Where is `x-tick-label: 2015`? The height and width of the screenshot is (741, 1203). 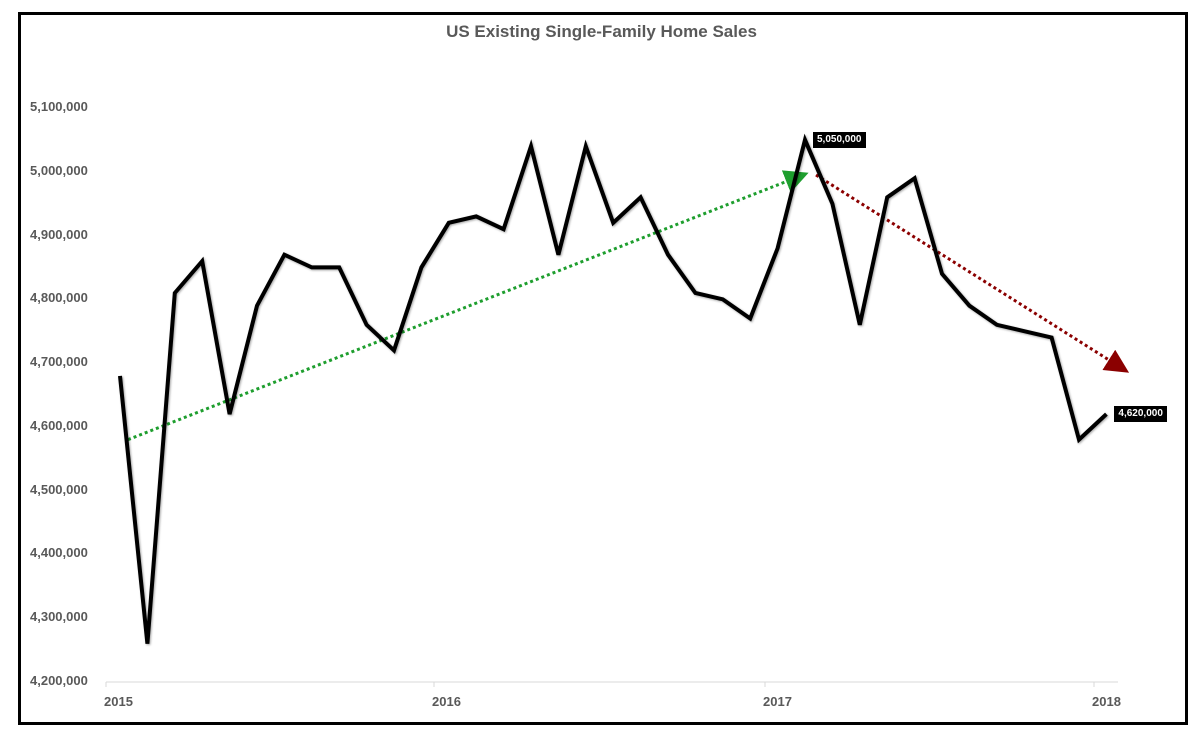
x-tick-label: 2015 is located at coordinates (118, 701).